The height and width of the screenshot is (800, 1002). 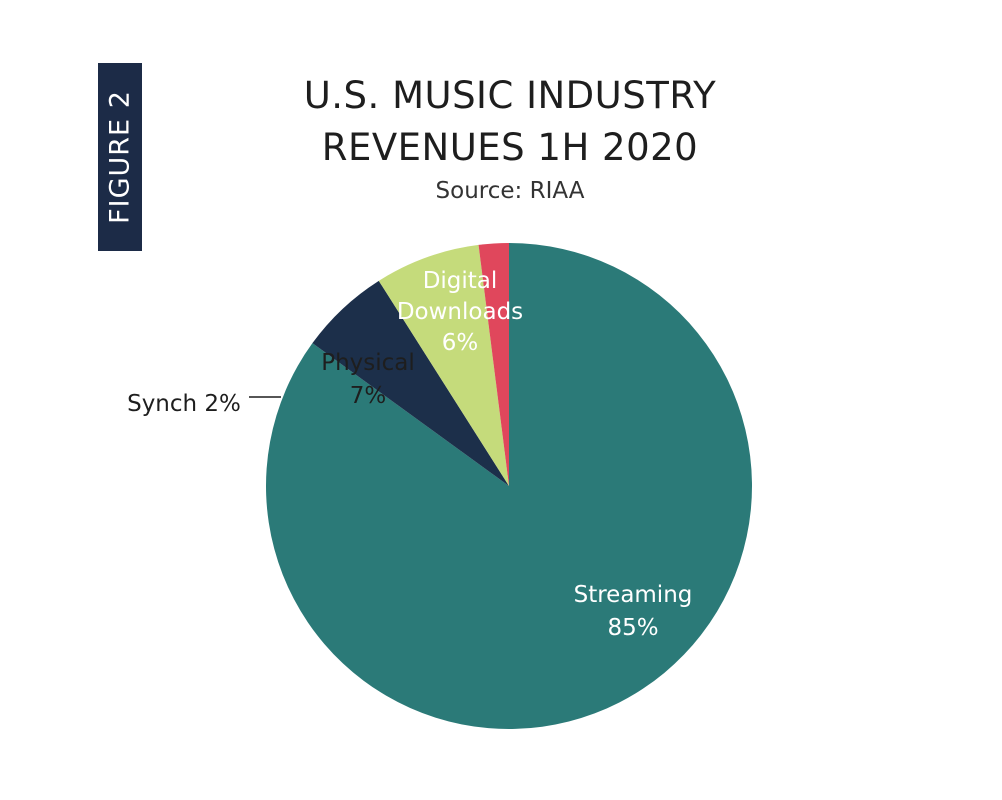 What do you see at coordinates (120, 157) in the screenshot?
I see `figure-tab: FIGURE 2` at bounding box center [120, 157].